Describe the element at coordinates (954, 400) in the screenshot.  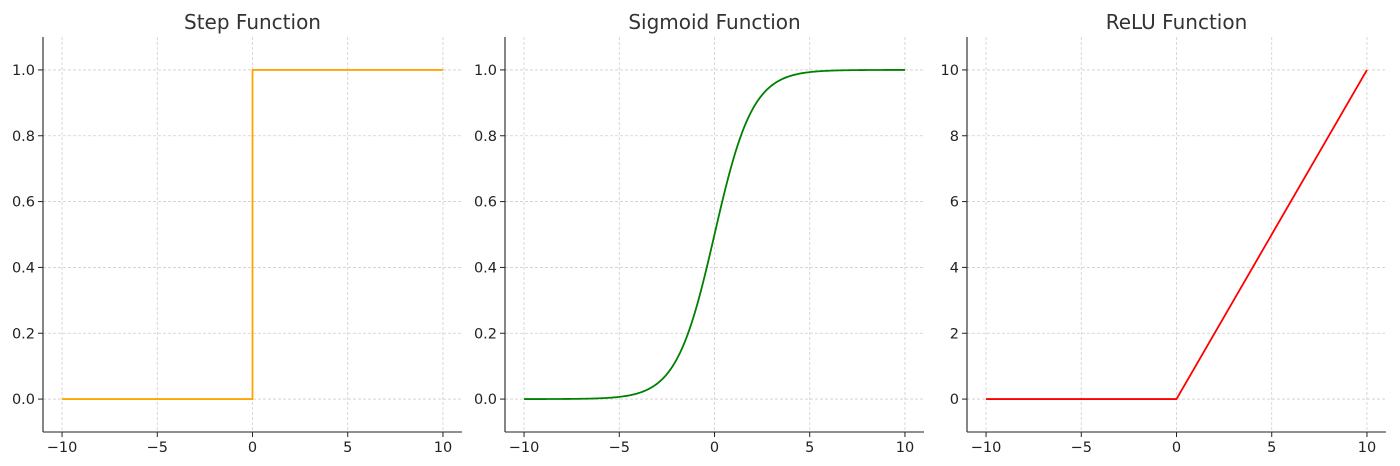
I see `y-tick-label: 0` at that location.